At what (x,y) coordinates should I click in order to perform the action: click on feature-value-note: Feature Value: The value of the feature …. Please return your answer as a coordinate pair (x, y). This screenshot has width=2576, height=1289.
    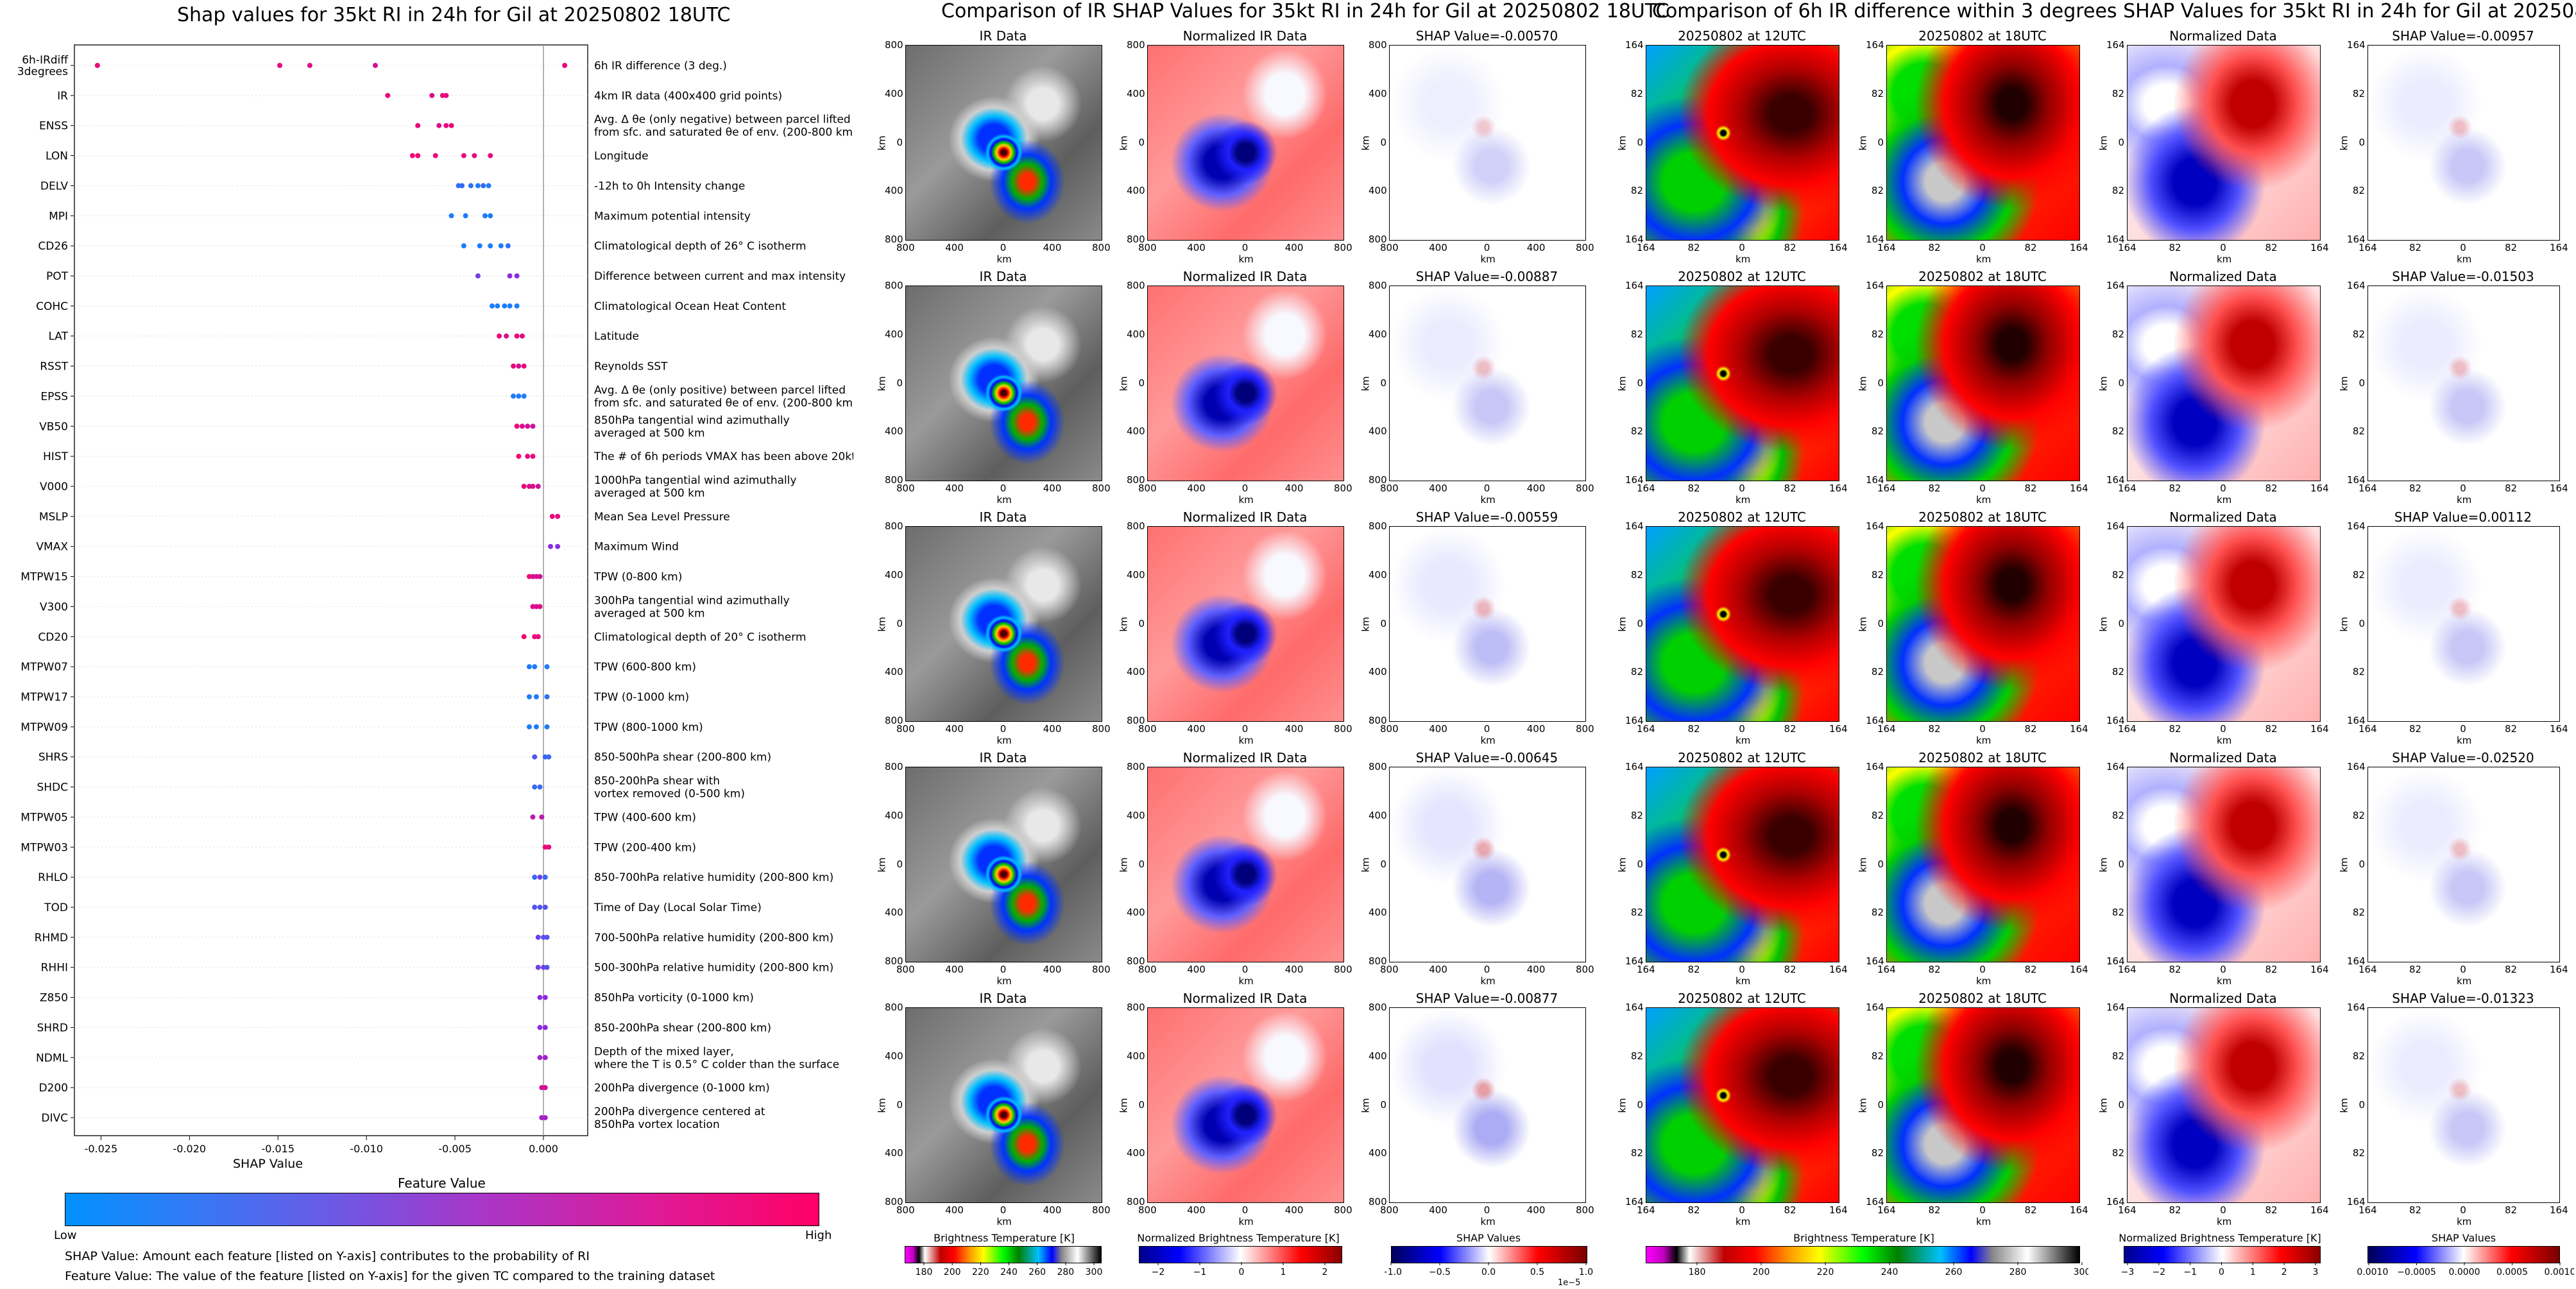
    Looking at the image, I should click on (390, 1276).